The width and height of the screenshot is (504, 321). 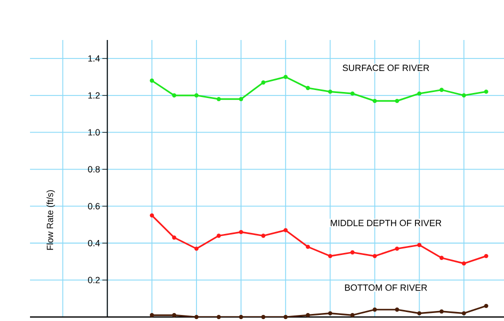 What do you see at coordinates (386, 287) in the screenshot?
I see `text: BOTTOM OF RIVER` at bounding box center [386, 287].